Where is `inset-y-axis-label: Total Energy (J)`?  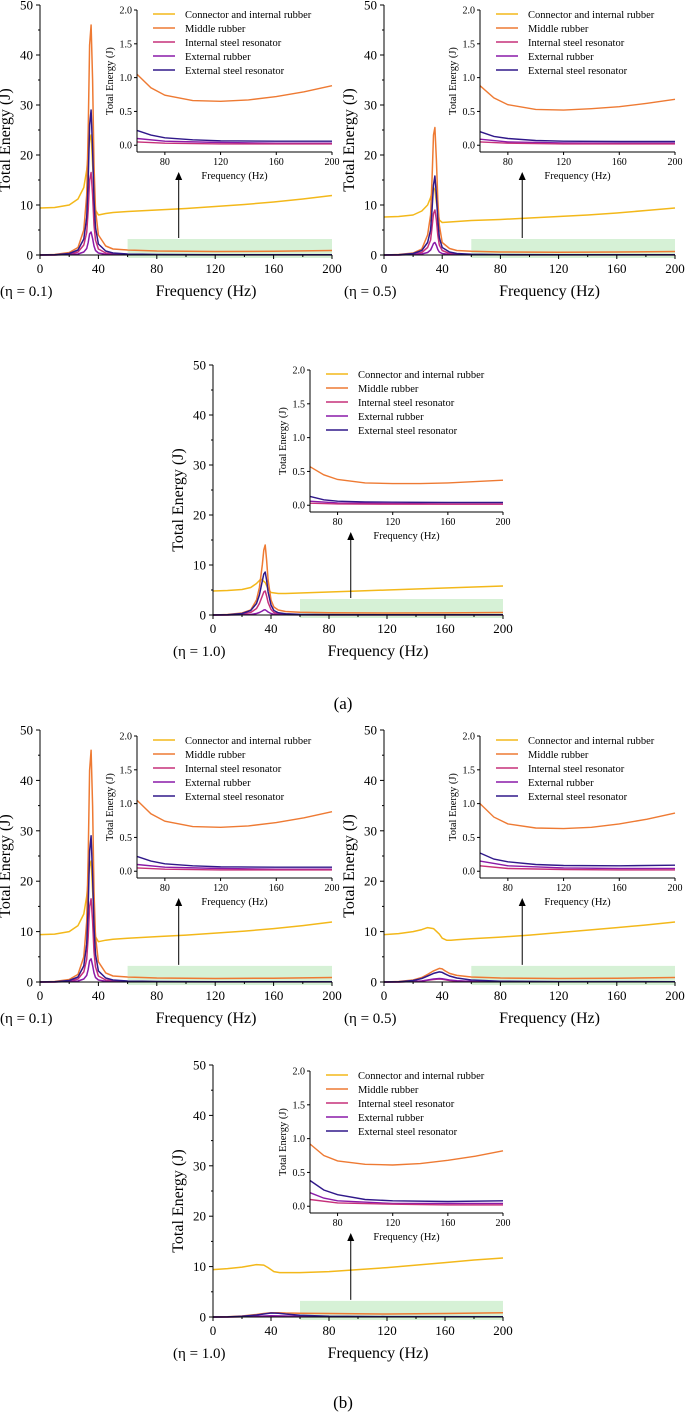
inset-y-axis-label: Total Energy (J) is located at coordinates (453, 81).